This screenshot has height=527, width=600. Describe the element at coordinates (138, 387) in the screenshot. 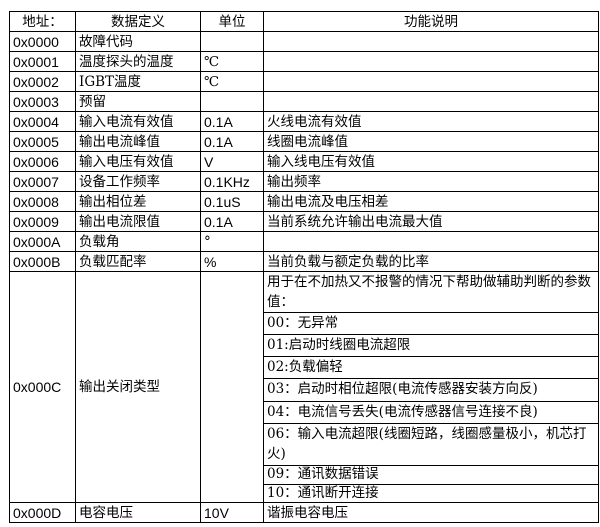

I see `definition-cell: 输出关闭类型` at that location.